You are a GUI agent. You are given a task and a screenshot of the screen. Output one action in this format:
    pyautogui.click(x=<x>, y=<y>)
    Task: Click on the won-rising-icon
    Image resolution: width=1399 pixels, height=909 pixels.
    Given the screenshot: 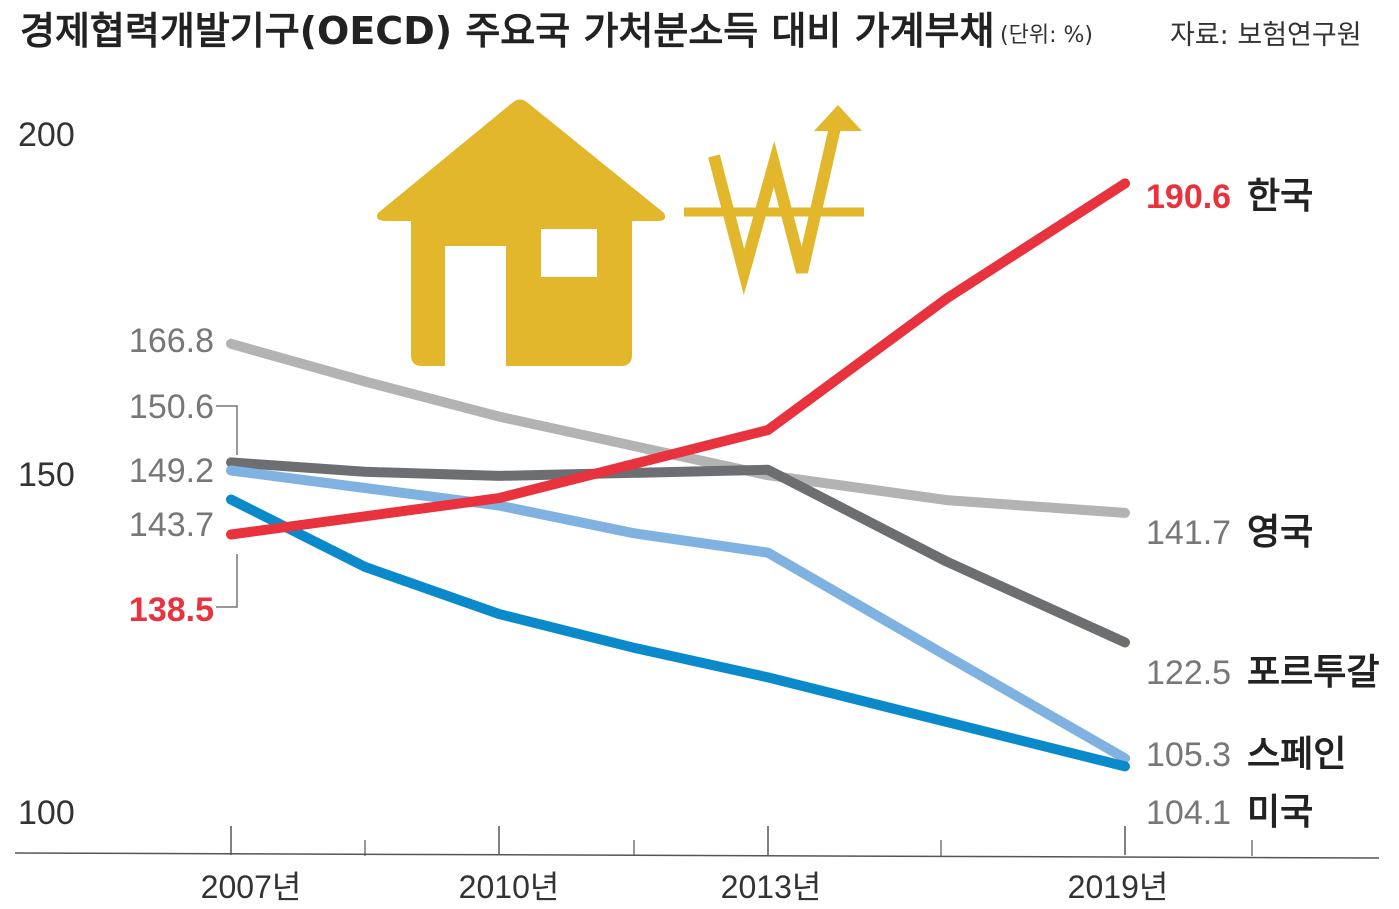 What is the action you would take?
    pyautogui.click(x=774, y=200)
    